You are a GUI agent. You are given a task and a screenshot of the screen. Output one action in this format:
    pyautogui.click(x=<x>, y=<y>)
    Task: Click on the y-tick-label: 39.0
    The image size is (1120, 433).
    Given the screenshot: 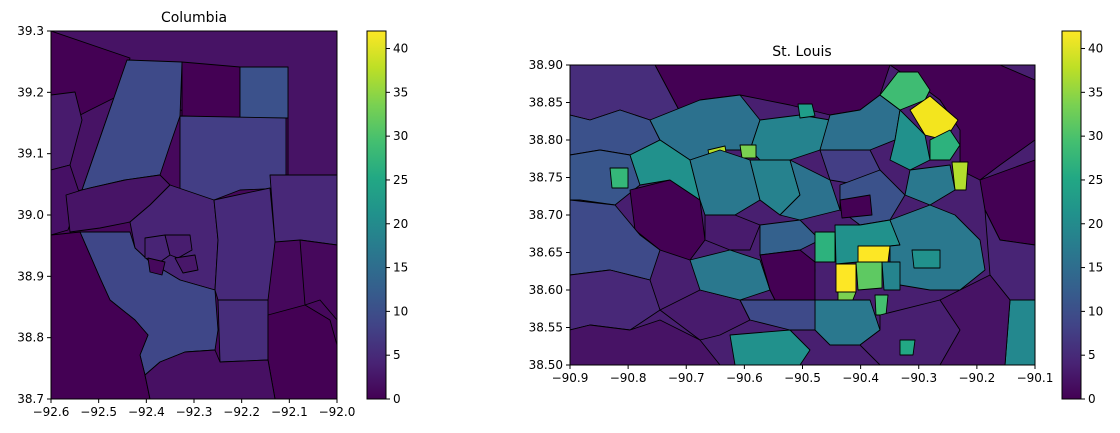 What is the action you would take?
    pyautogui.click(x=30, y=215)
    